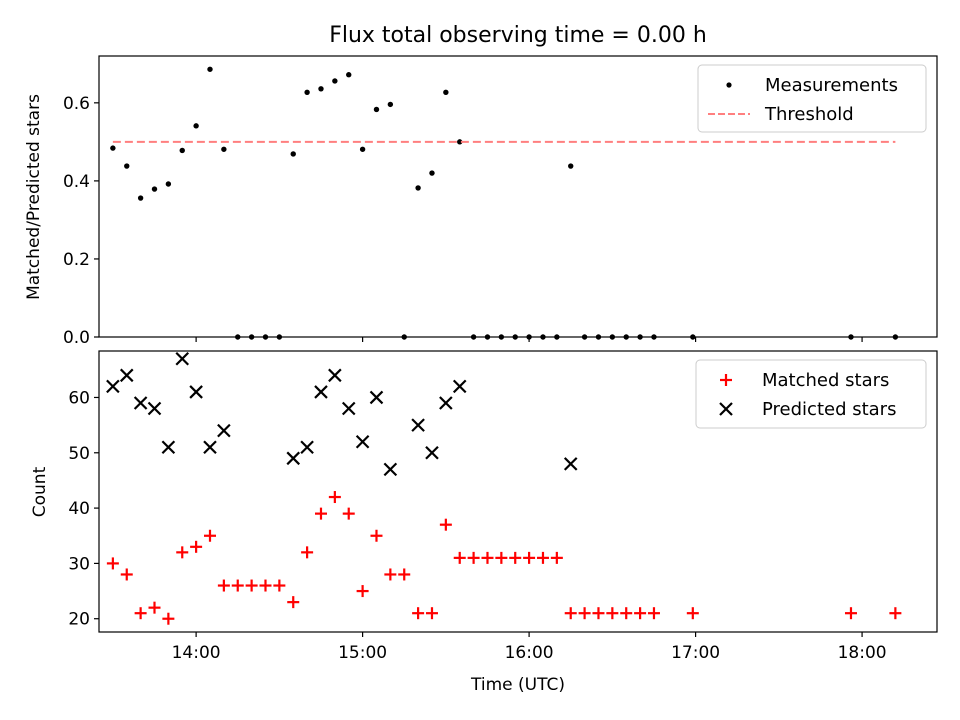 This screenshot has height=720, width=960. I want to click on legend-matched-marker, so click(726, 380).